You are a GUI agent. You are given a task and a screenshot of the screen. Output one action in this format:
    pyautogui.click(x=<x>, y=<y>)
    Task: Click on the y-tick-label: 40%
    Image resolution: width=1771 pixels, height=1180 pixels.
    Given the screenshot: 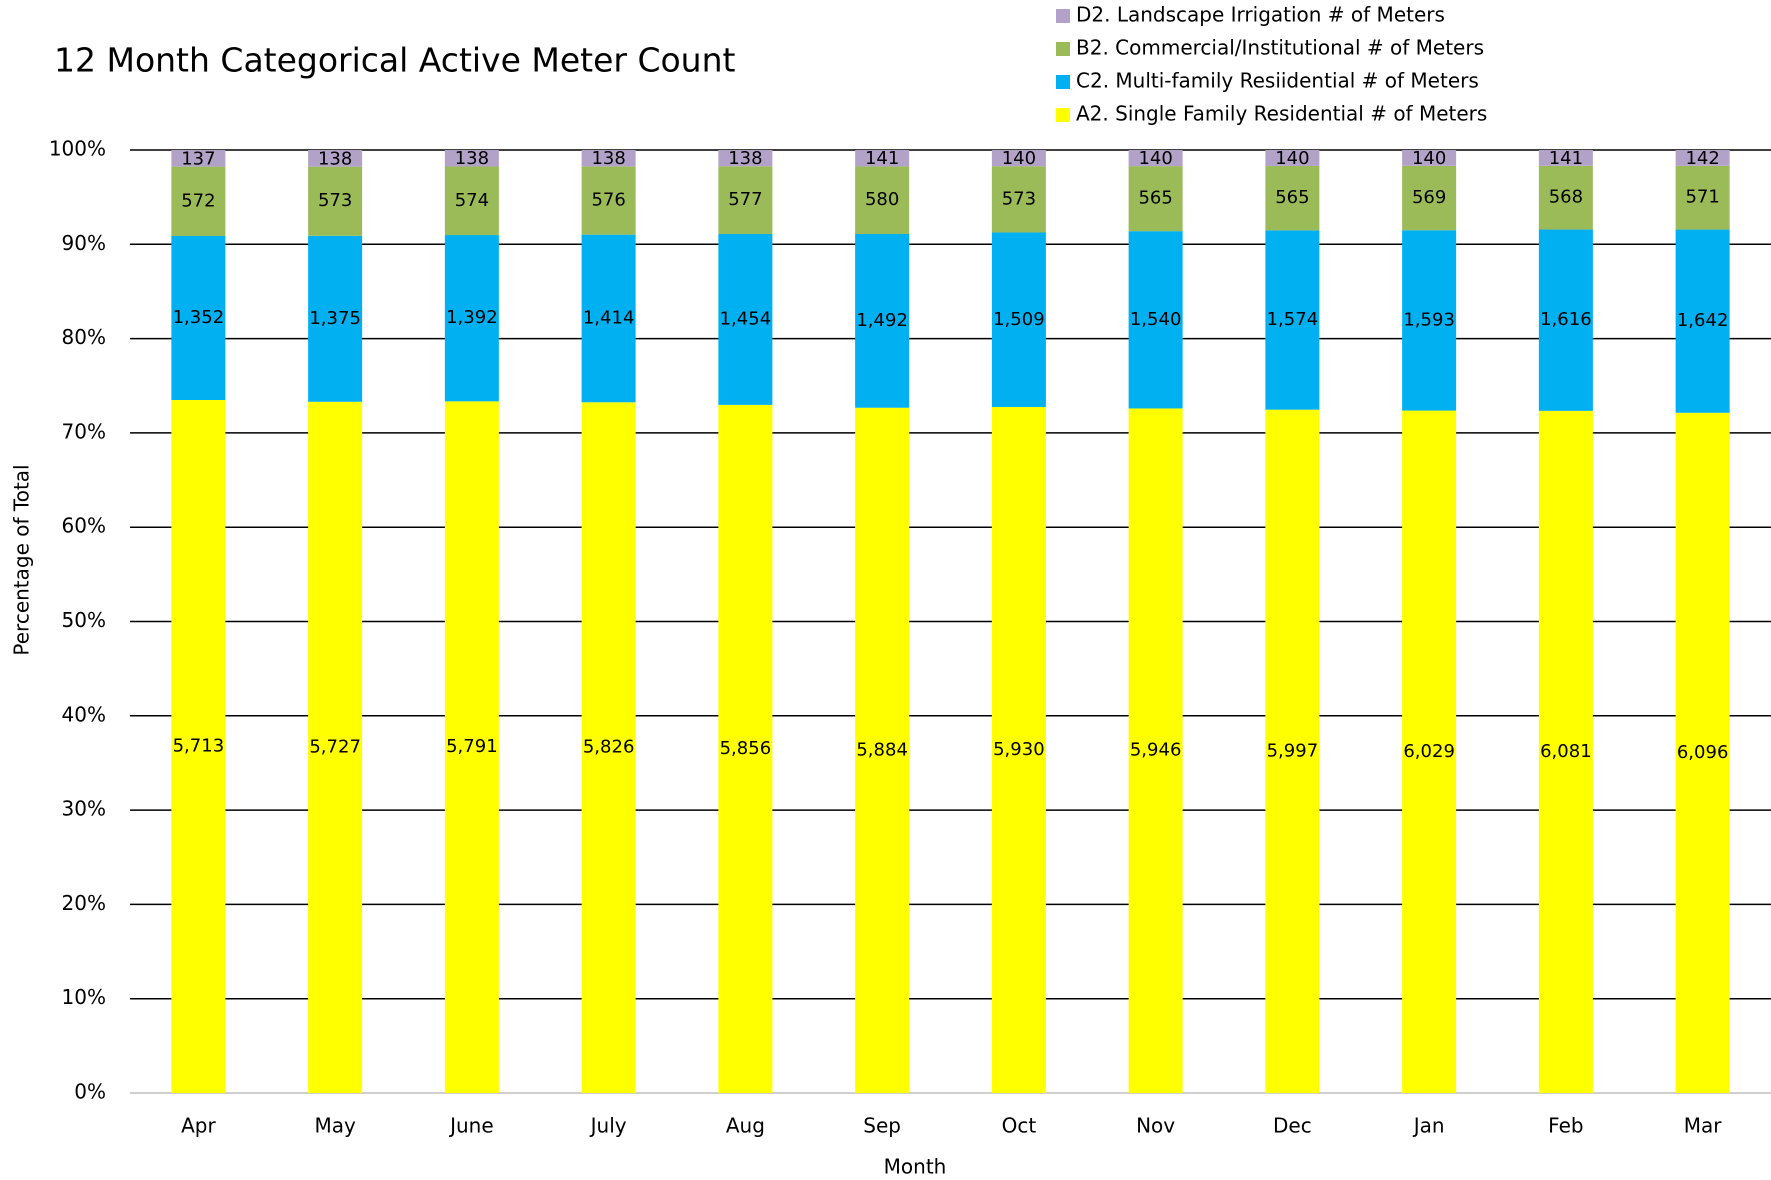 What is the action you would take?
    pyautogui.click(x=84, y=714)
    